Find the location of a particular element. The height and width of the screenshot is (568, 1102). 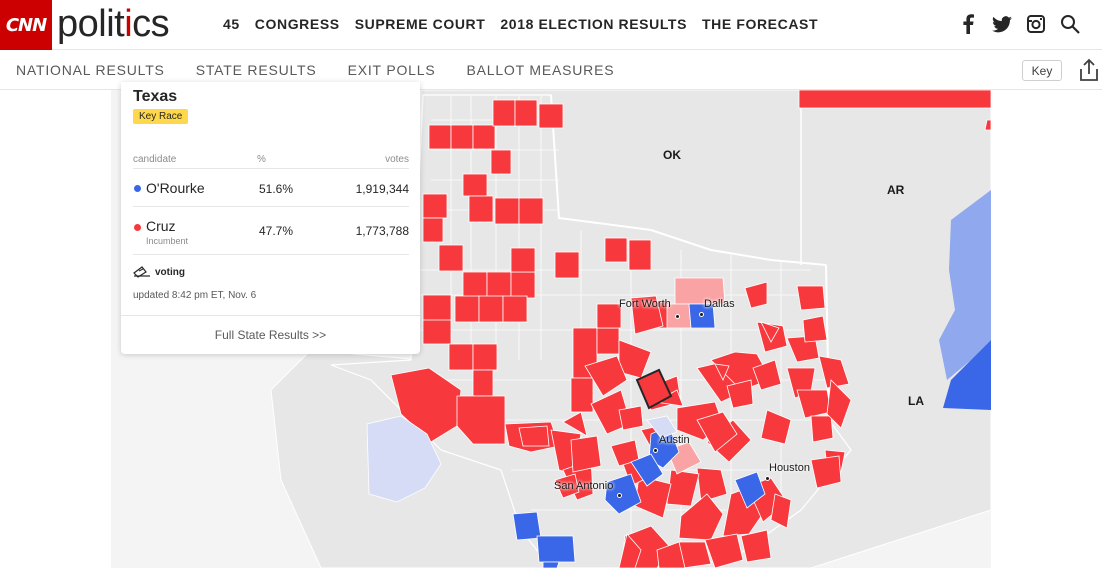

candidate-name: Cruz is located at coordinates (161, 226).